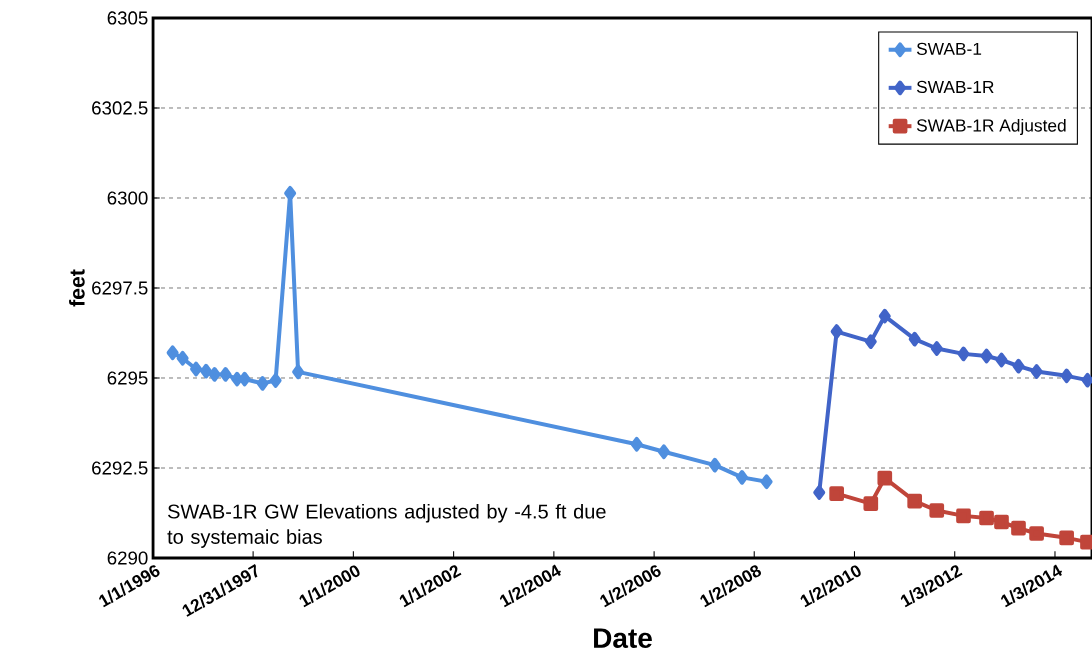 Image resolution: width=1092 pixels, height=661 pixels. What do you see at coordinates (991, 127) in the screenshot?
I see `legend-label: SWAB-1R Adjusted` at bounding box center [991, 127].